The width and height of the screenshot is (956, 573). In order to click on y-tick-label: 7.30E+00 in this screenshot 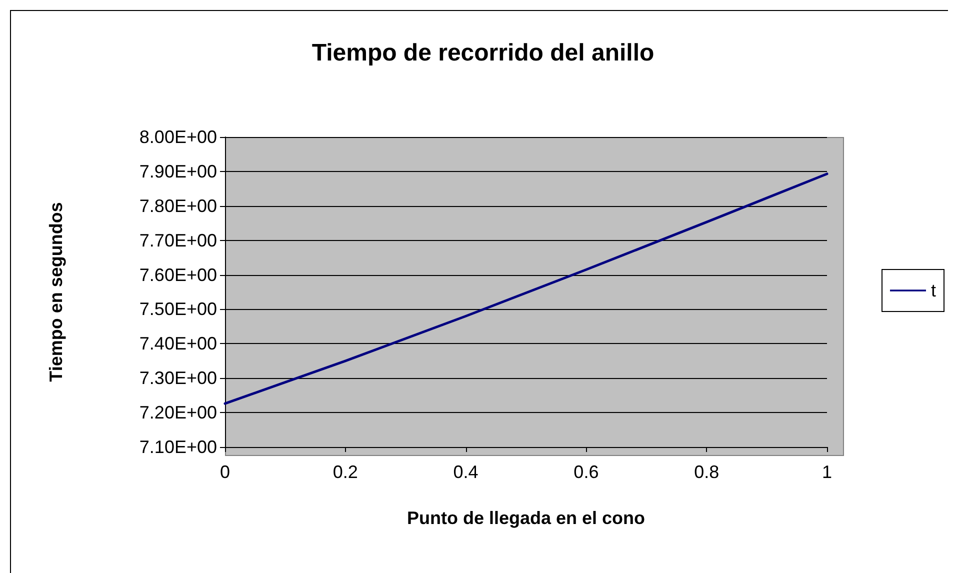, I will do `click(178, 378)`.